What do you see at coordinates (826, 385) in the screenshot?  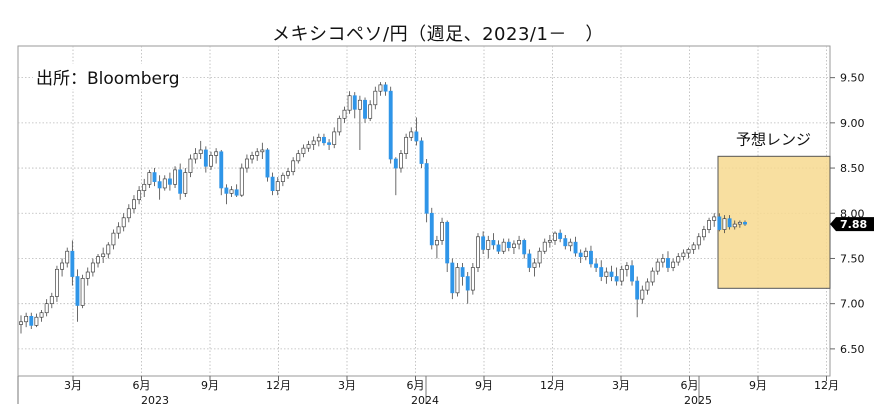 I see `x-tick-label: 12月` at bounding box center [826, 385].